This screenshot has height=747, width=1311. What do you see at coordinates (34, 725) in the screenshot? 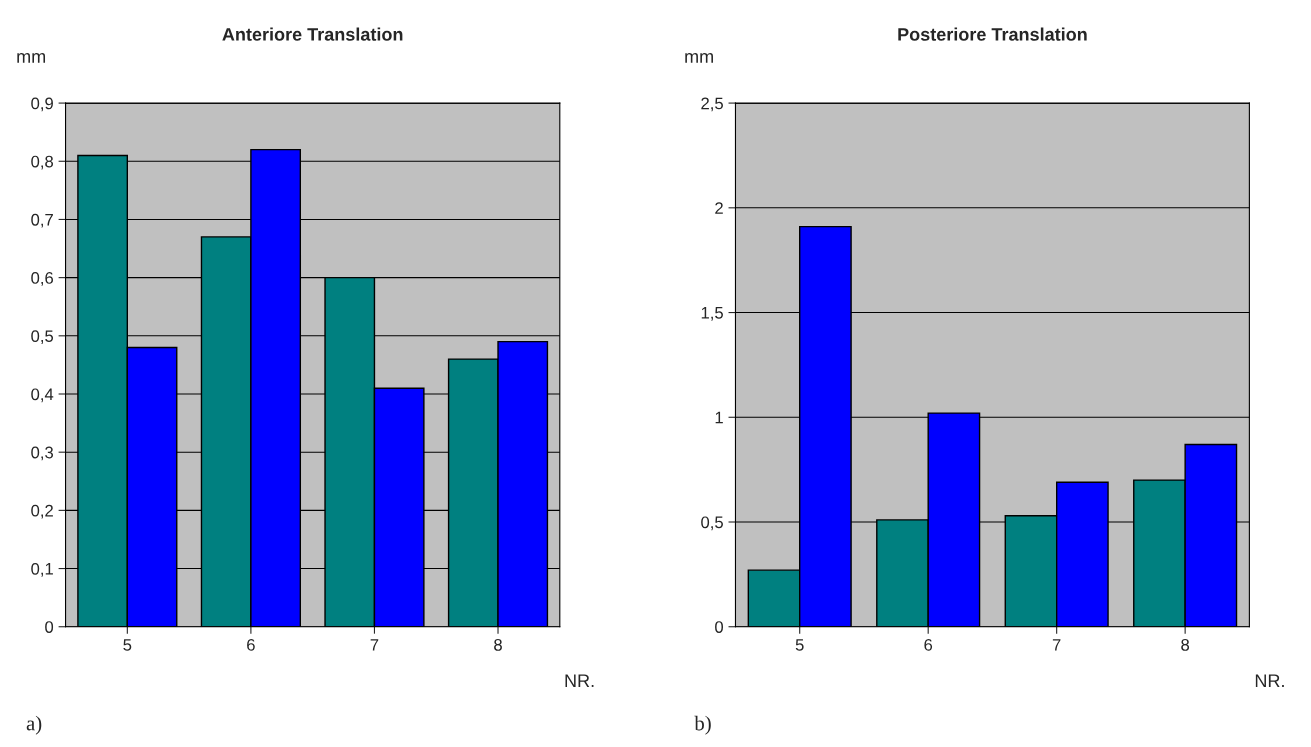
I see `text: a)` at bounding box center [34, 725].